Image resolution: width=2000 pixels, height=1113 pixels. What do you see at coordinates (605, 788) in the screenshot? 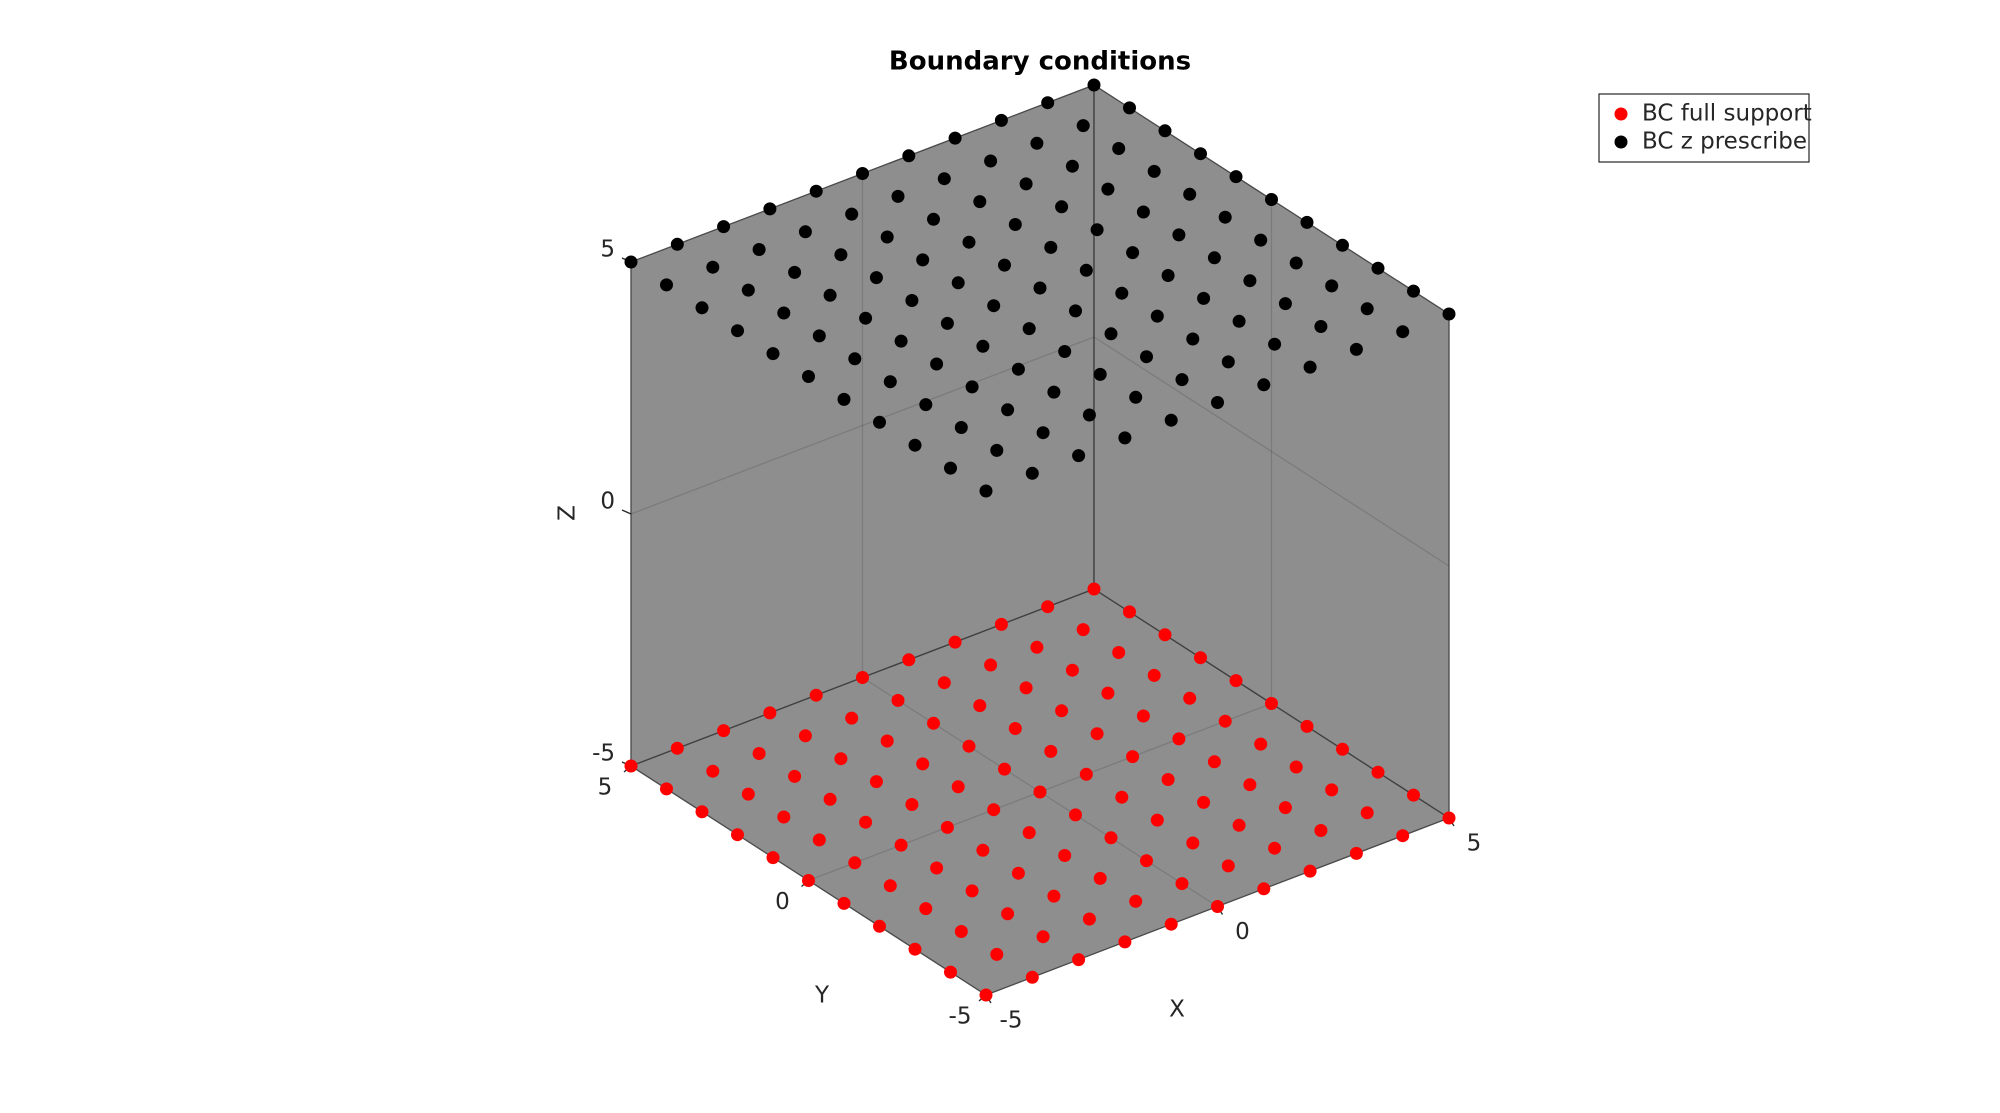
I see `y-tick-label: 5` at bounding box center [605, 788].